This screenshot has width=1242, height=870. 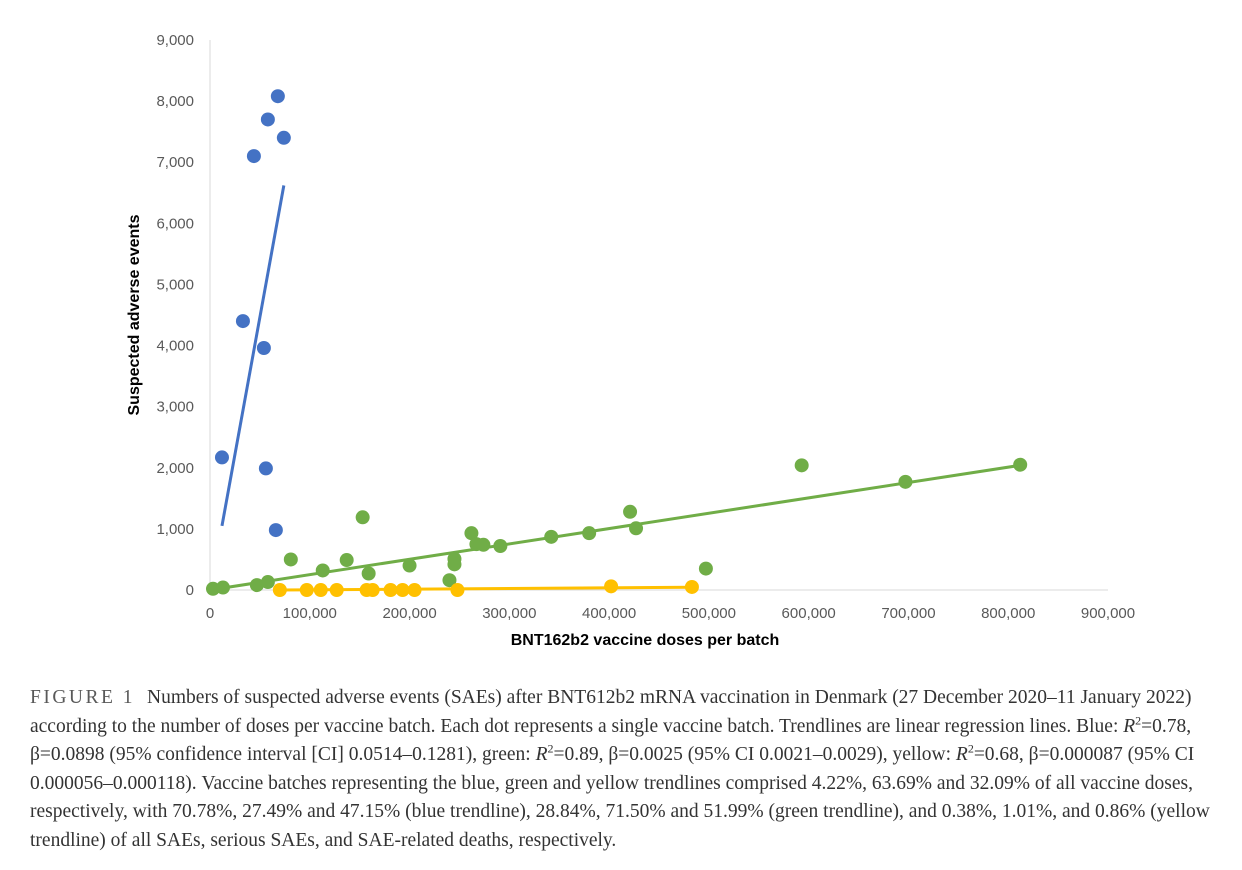 What do you see at coordinates (175, 162) in the screenshot?
I see `y-tick-label: 7,000` at bounding box center [175, 162].